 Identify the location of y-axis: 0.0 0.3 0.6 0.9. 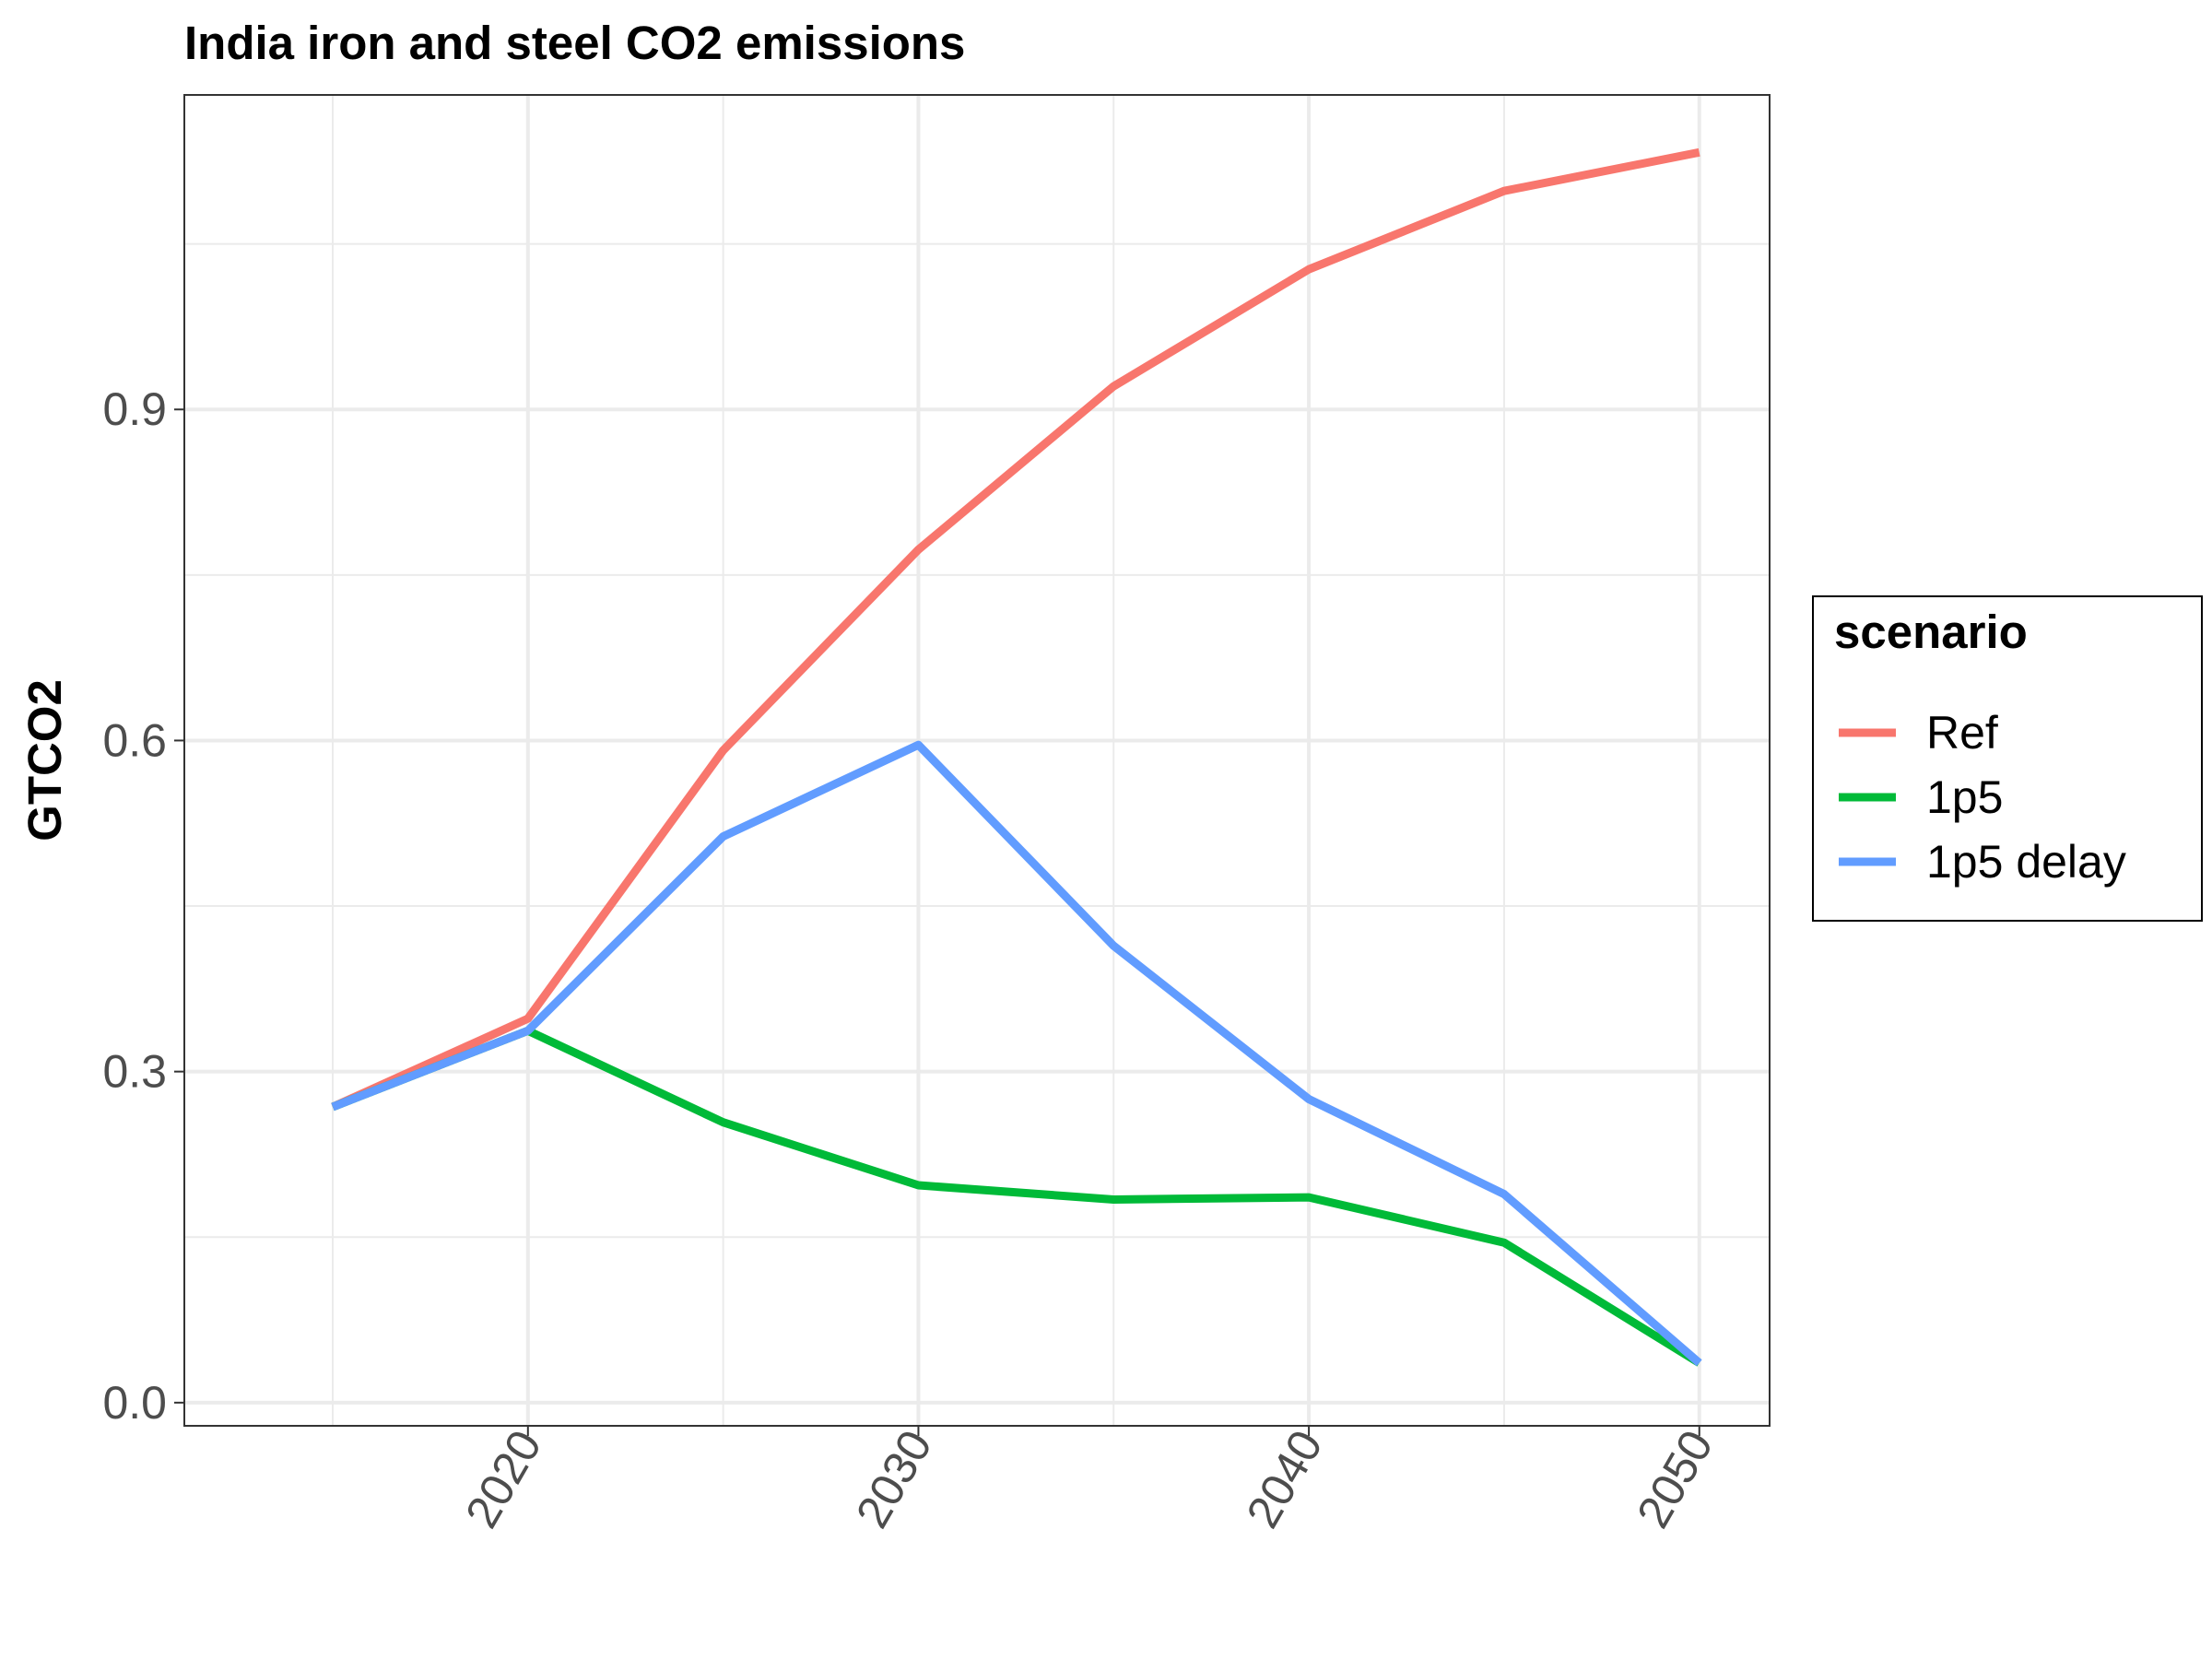
(143, 906).